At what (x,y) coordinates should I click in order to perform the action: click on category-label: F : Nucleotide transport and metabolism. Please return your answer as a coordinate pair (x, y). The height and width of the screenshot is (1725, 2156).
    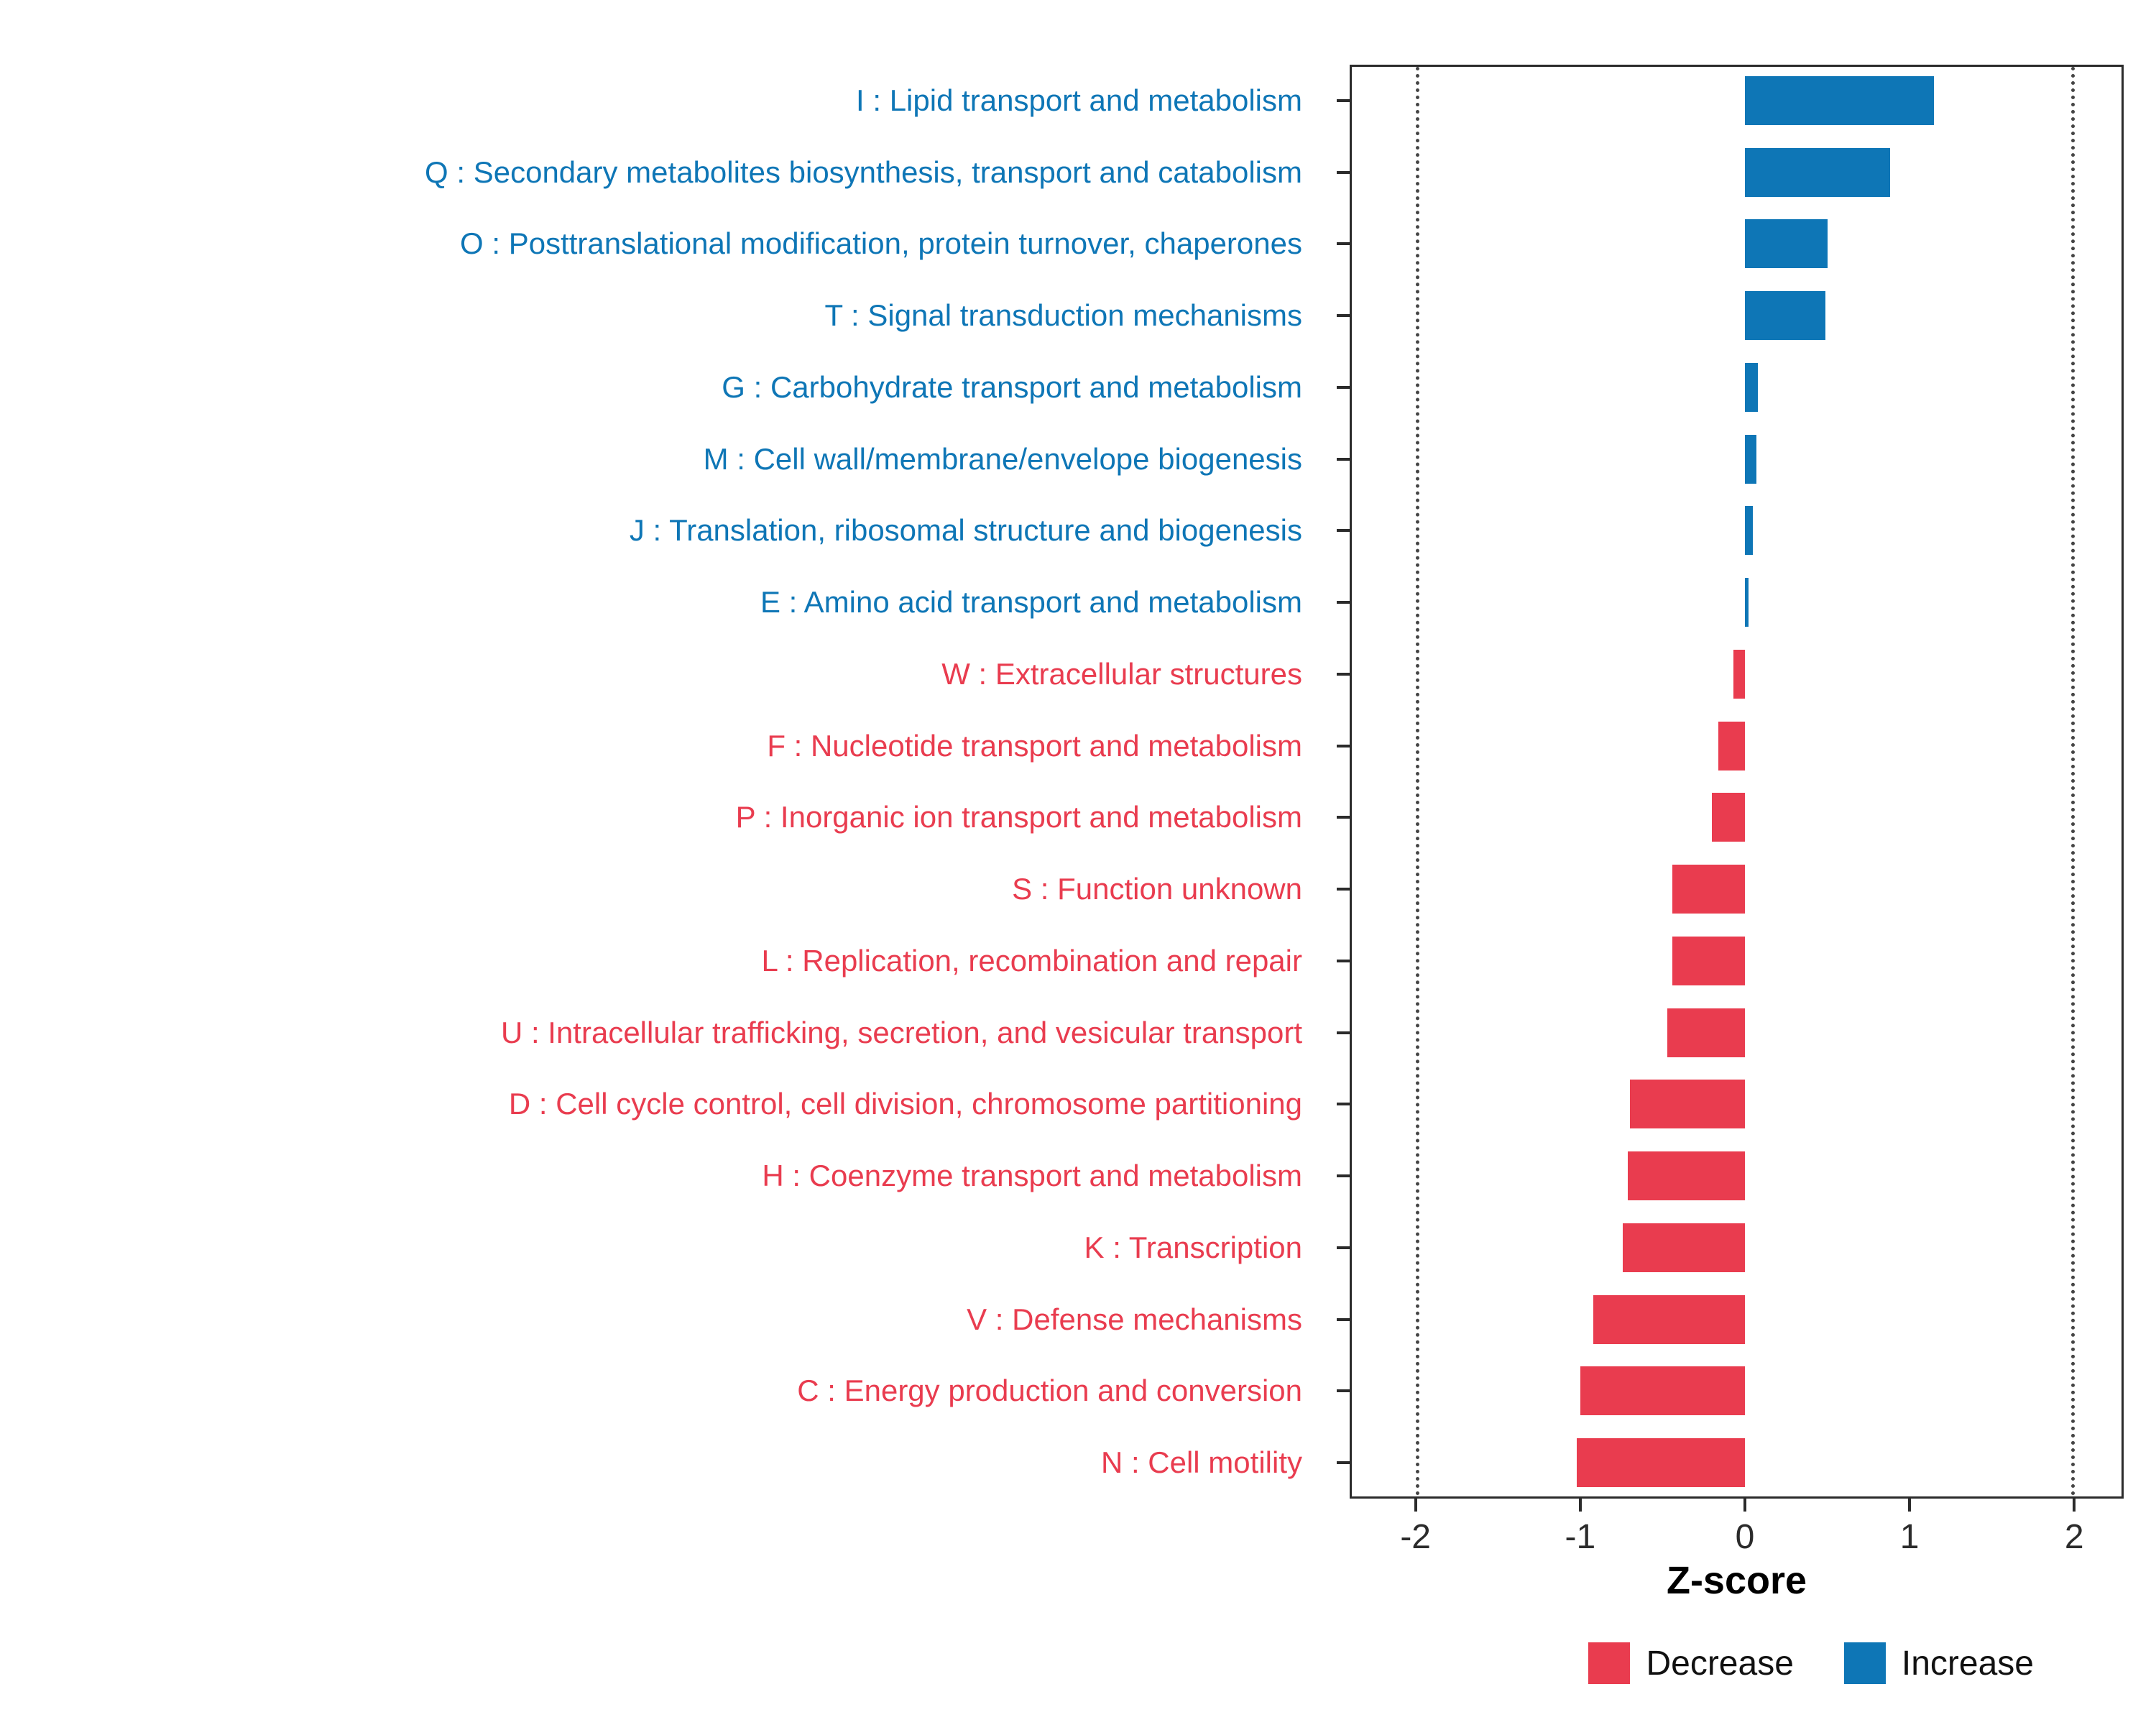
    Looking at the image, I should click on (1034, 745).